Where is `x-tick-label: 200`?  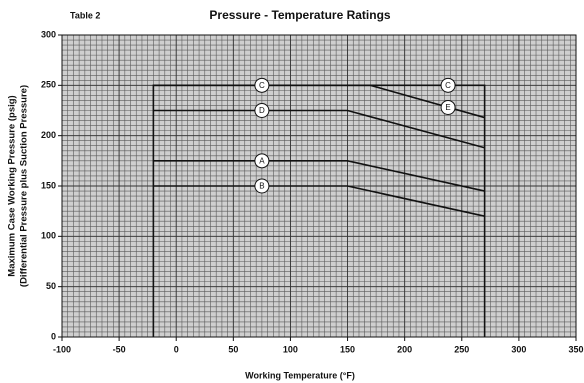 x-tick-label: 200 is located at coordinates (404, 349).